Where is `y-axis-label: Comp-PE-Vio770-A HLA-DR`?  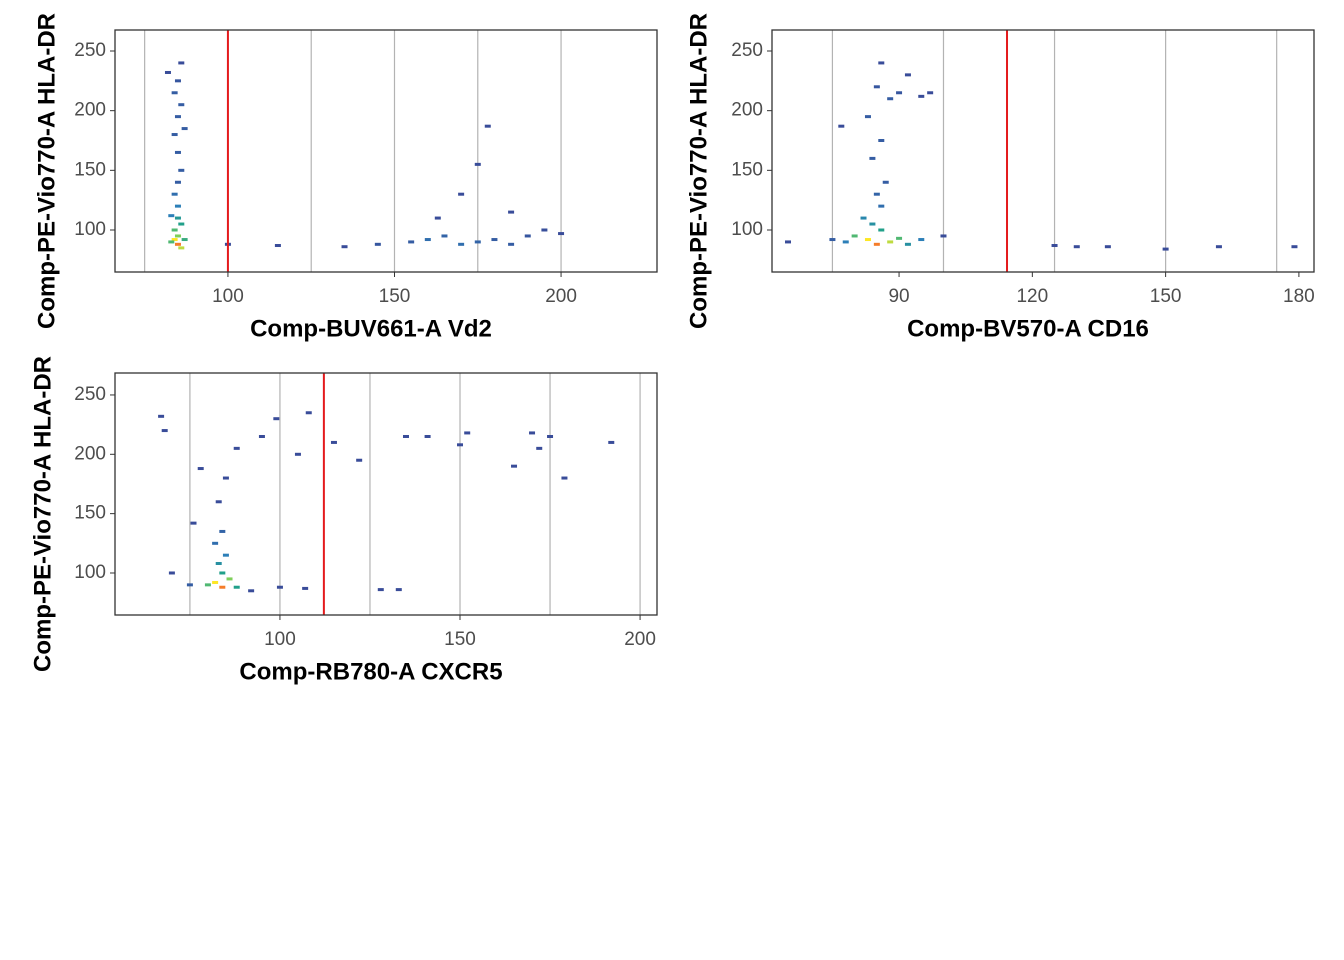 y-axis-label: Comp-PE-Vio770-A HLA-DR is located at coordinates (42, 514).